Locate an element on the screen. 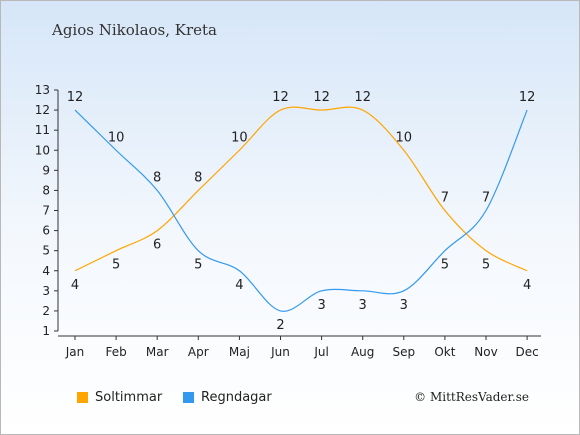  y-tick-label: 9 is located at coordinates (46, 170).